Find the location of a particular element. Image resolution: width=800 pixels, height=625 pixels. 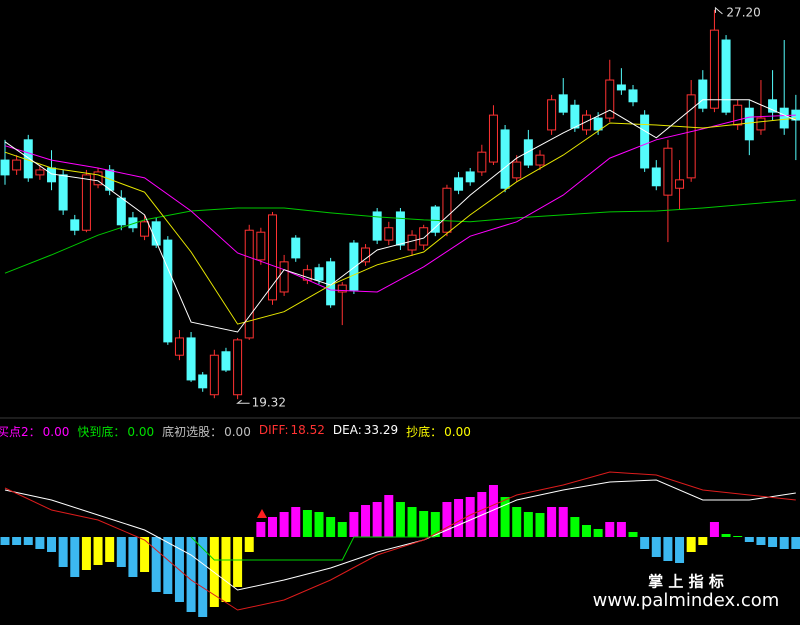

indicator-value: 33.29 is located at coordinates (381, 430).